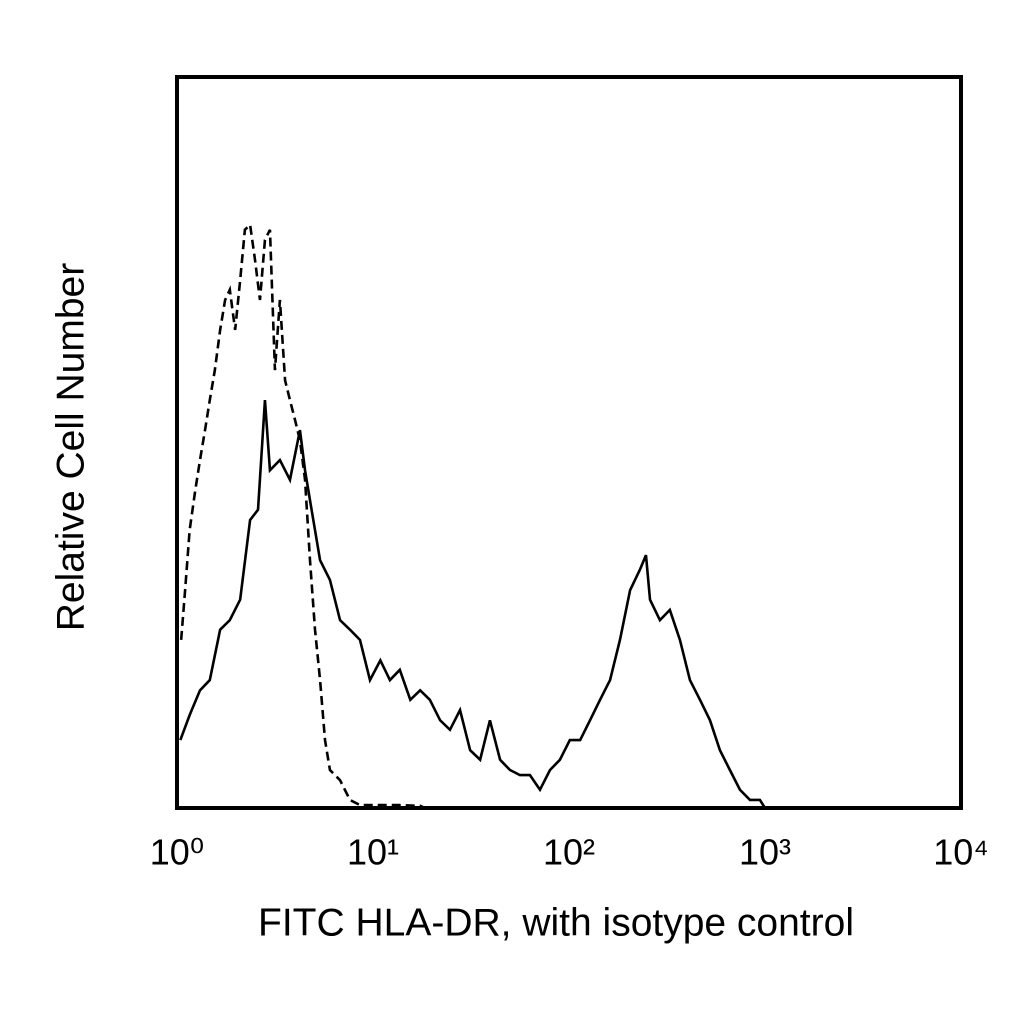  What do you see at coordinates (569, 852) in the screenshot?
I see `x-tick-label: 10²` at bounding box center [569, 852].